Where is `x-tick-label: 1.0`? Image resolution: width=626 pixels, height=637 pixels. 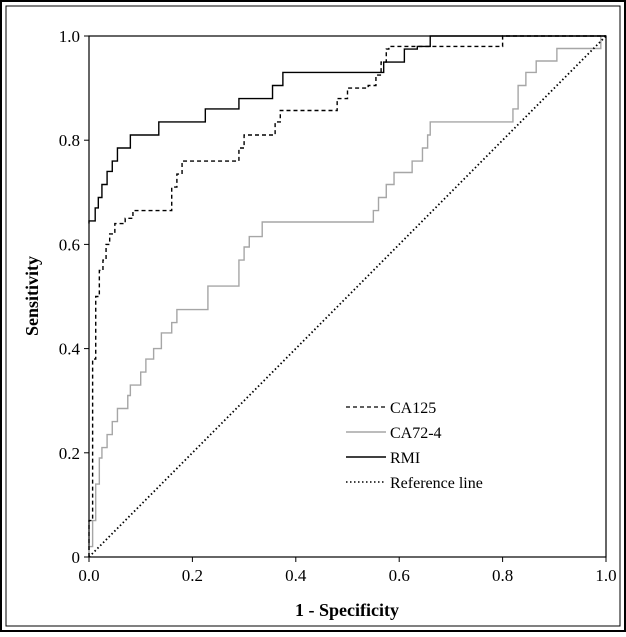 x-tick-label: 1.0 is located at coordinates (605, 575).